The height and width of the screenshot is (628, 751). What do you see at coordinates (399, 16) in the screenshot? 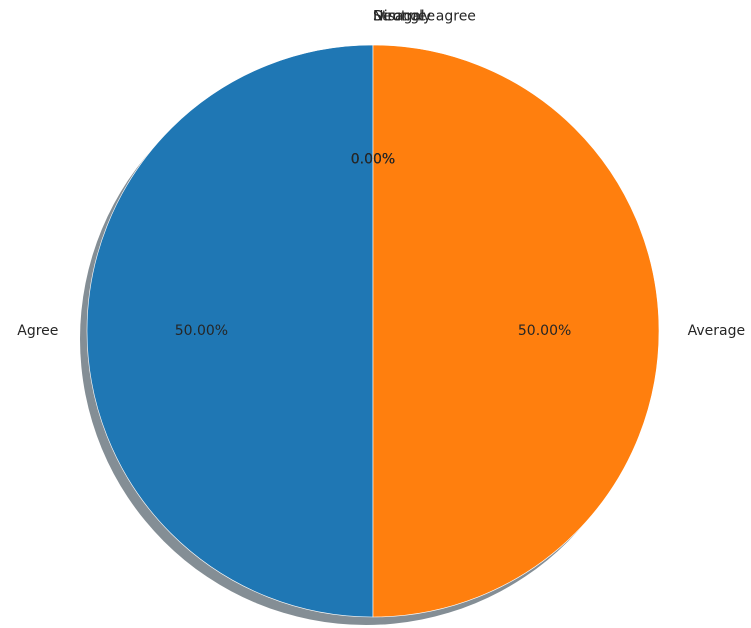
I see `category-label-neutral: Neutral` at bounding box center [399, 16].